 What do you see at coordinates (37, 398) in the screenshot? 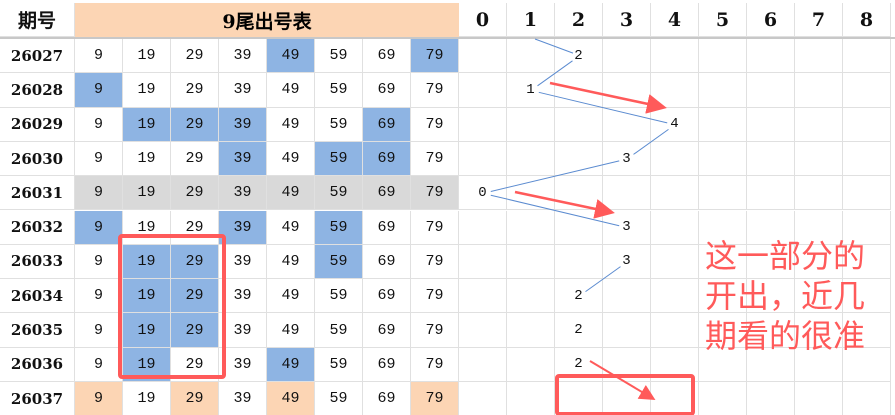
I see `period-cell: 26037` at bounding box center [37, 398].